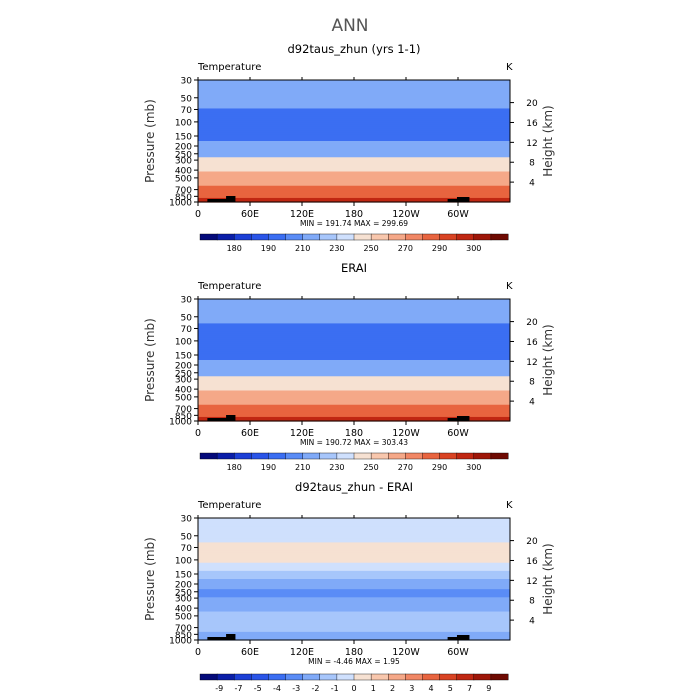 This screenshot has height=700, width=700. What do you see at coordinates (532, 383) in the screenshot?
I see `height-tick-label: 8` at bounding box center [532, 383].